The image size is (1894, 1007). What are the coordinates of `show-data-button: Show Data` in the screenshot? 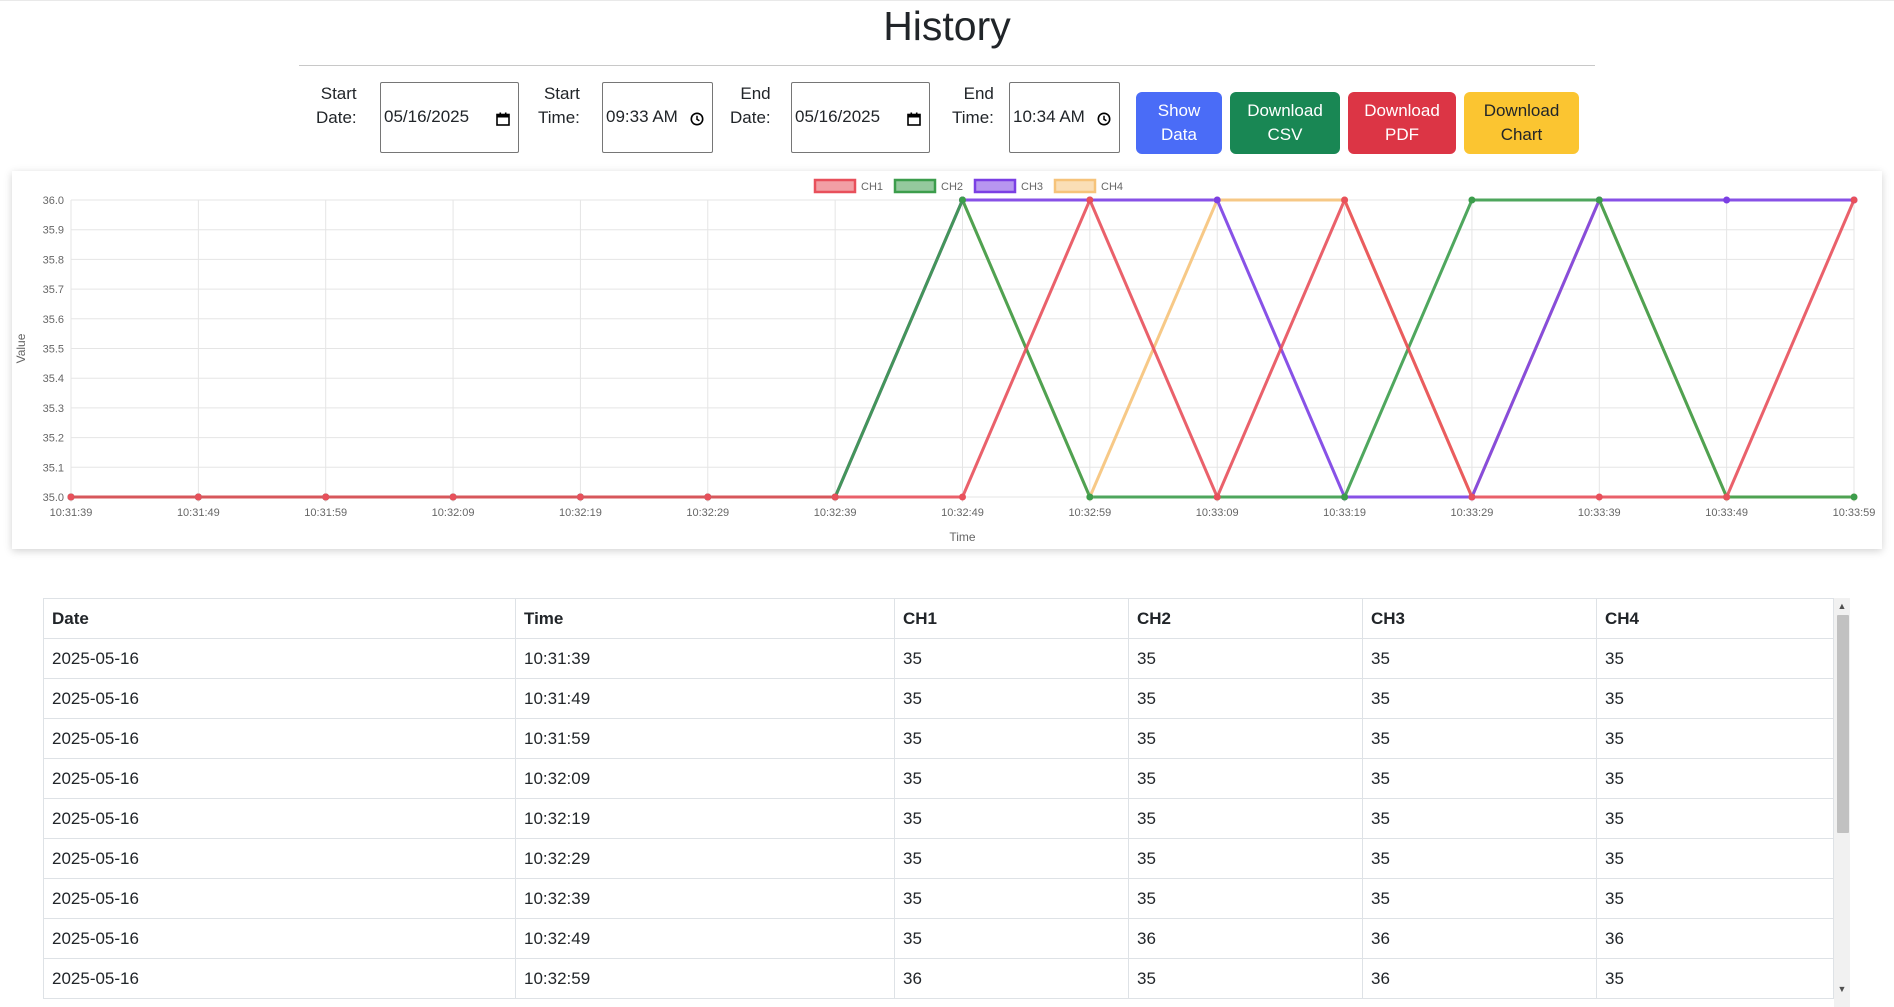 It's located at (1179, 123).